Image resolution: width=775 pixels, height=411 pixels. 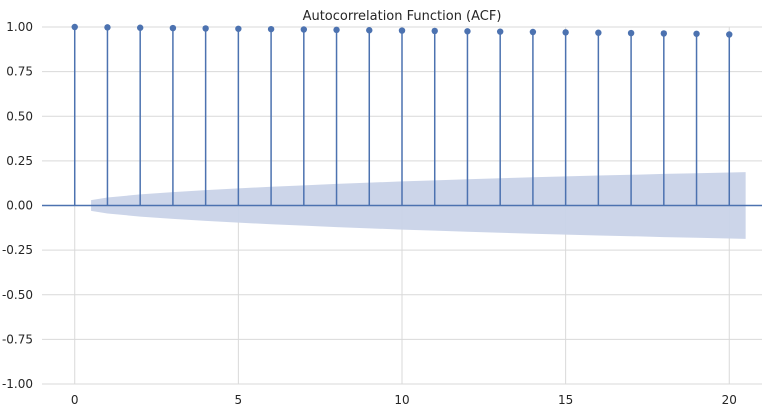 What do you see at coordinates (239, 400) in the screenshot?
I see `x-tick-label: 5` at bounding box center [239, 400].